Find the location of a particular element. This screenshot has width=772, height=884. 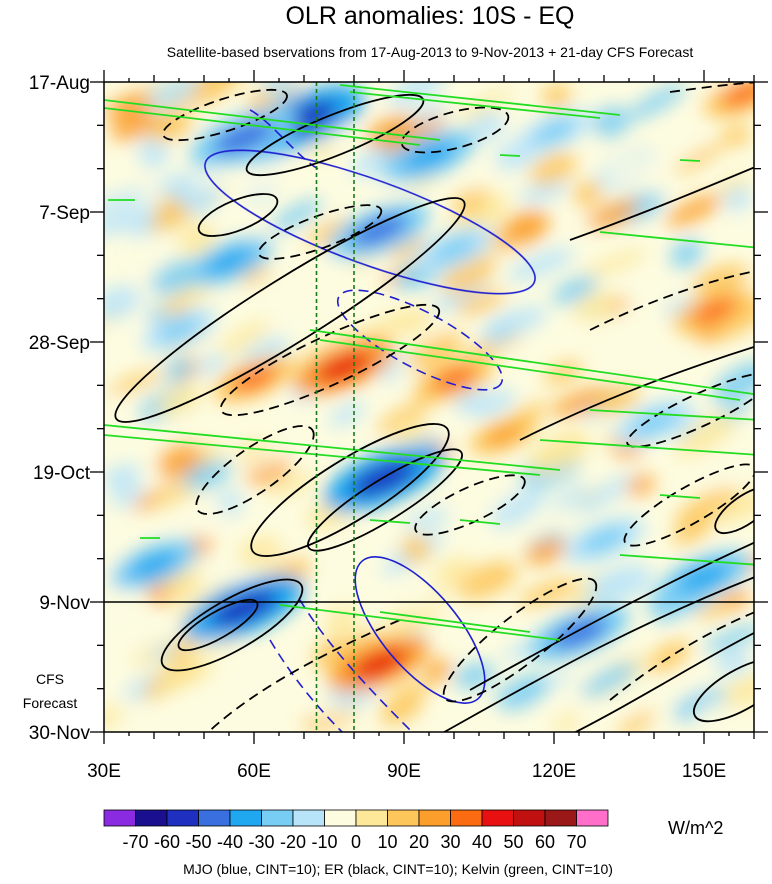

reference-longitude-lines is located at coordinates (335, 407).